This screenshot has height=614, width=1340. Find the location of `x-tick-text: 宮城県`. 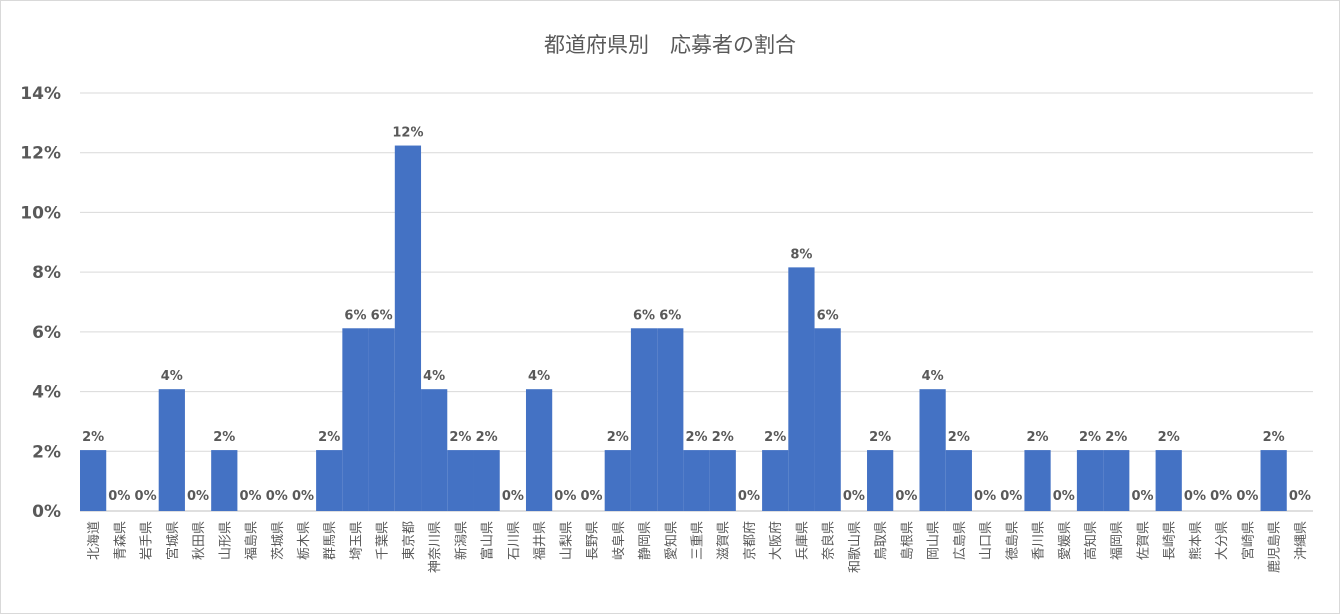

x-tick-text: 宮城県 is located at coordinates (173, 540).